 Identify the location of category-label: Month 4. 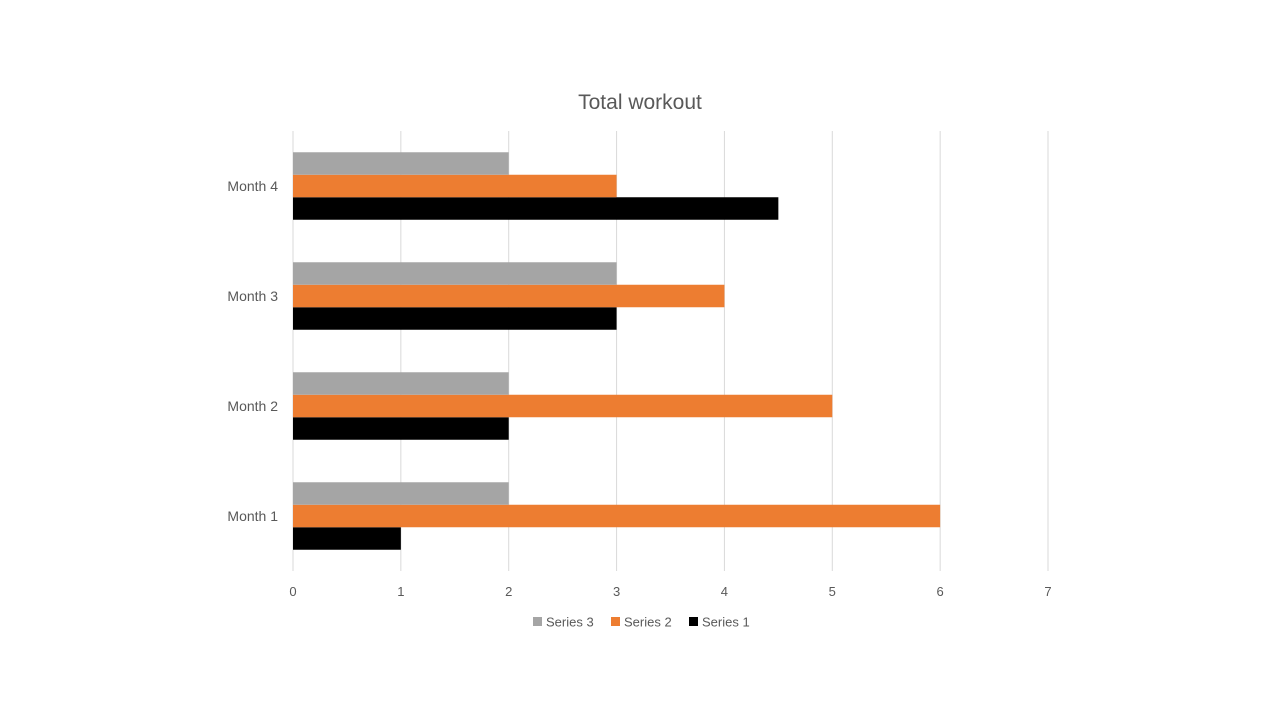
(252, 186).